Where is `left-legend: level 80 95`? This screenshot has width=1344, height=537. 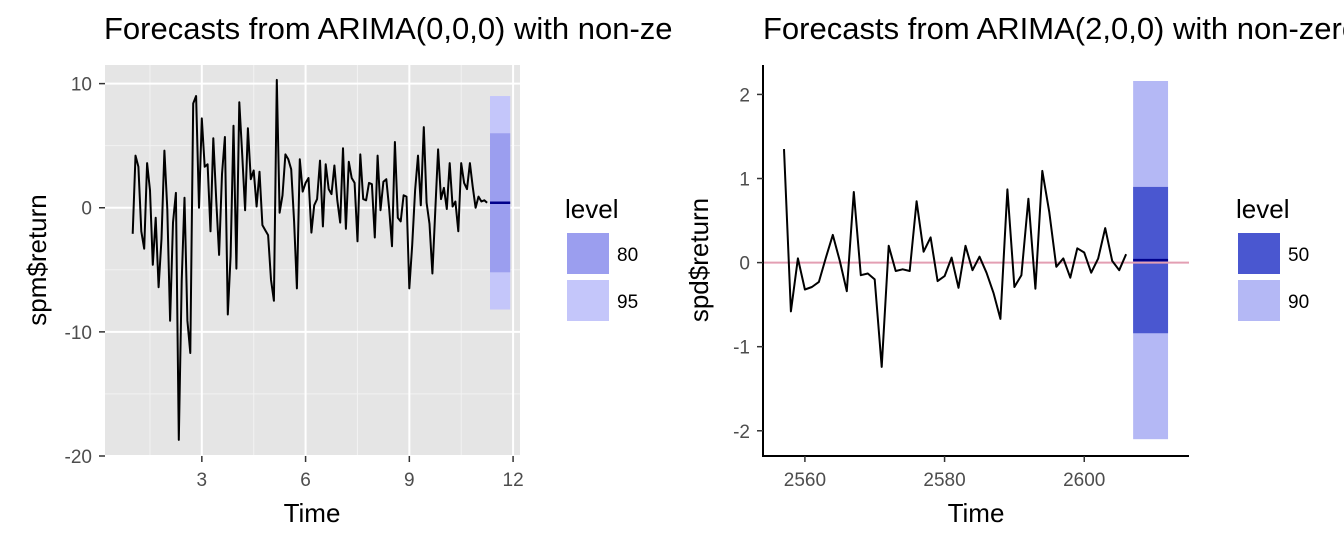 left-legend: level 80 95 is located at coordinates (601, 257).